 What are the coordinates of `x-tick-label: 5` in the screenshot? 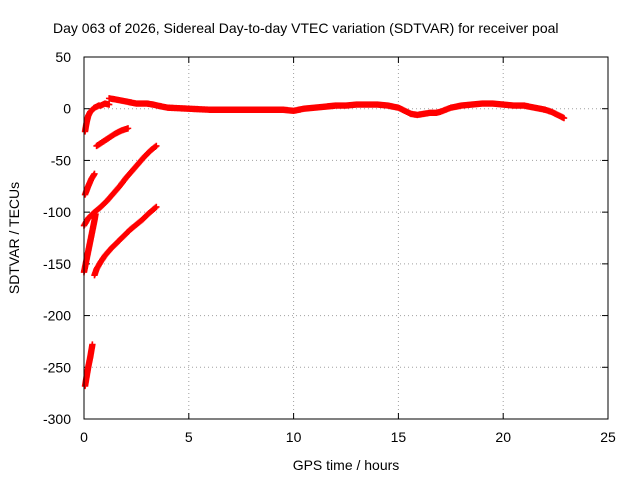 It's located at (189, 437).